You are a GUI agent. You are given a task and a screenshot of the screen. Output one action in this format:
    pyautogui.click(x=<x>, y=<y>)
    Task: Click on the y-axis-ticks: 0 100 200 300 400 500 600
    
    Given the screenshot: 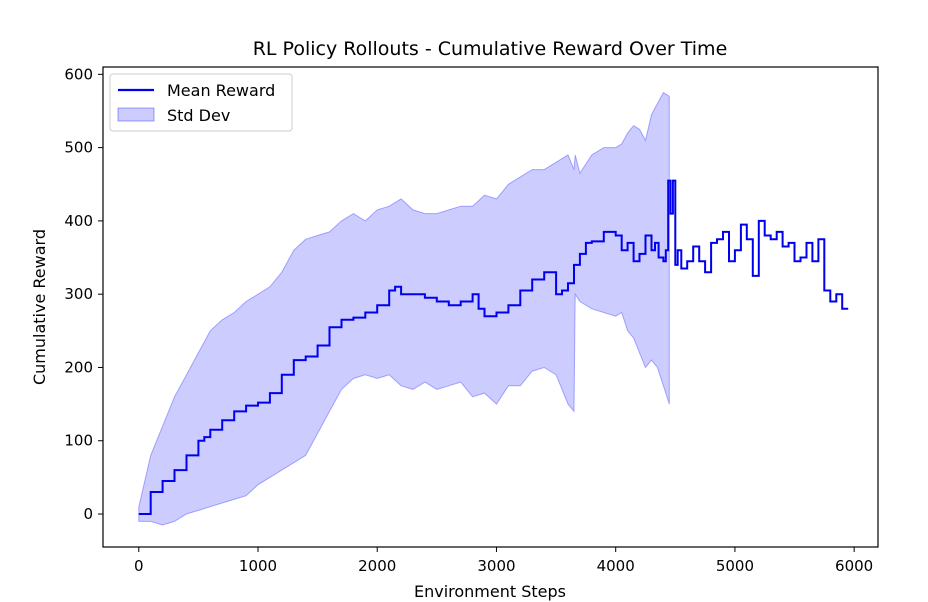 What is the action you would take?
    pyautogui.click(x=83, y=294)
    